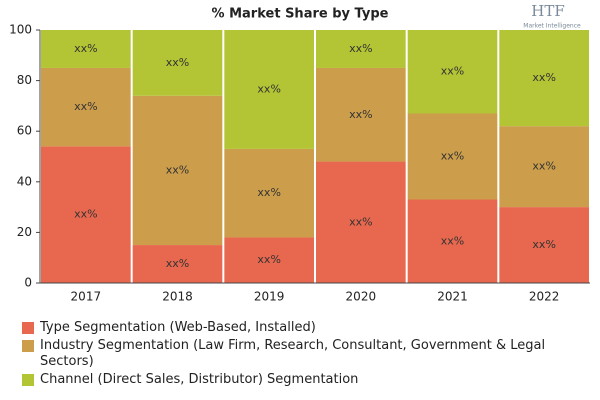 Image resolution: width=600 pixels, height=400 pixels. I want to click on y-tick-label: 80, so click(24, 80).